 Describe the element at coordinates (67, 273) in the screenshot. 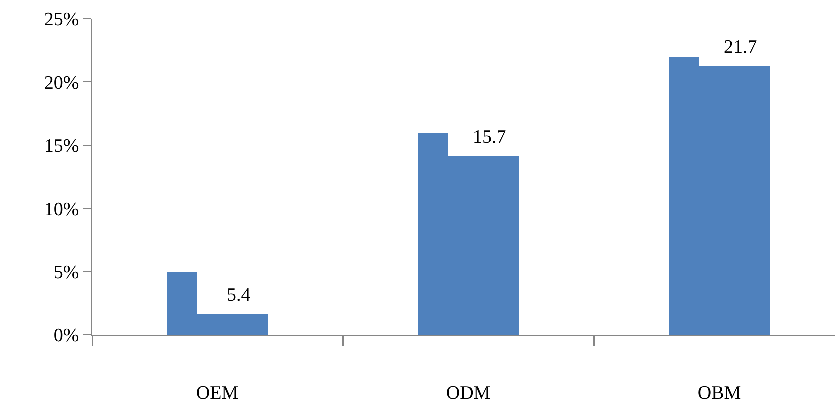

I see `y-tick-label: 5%` at that location.